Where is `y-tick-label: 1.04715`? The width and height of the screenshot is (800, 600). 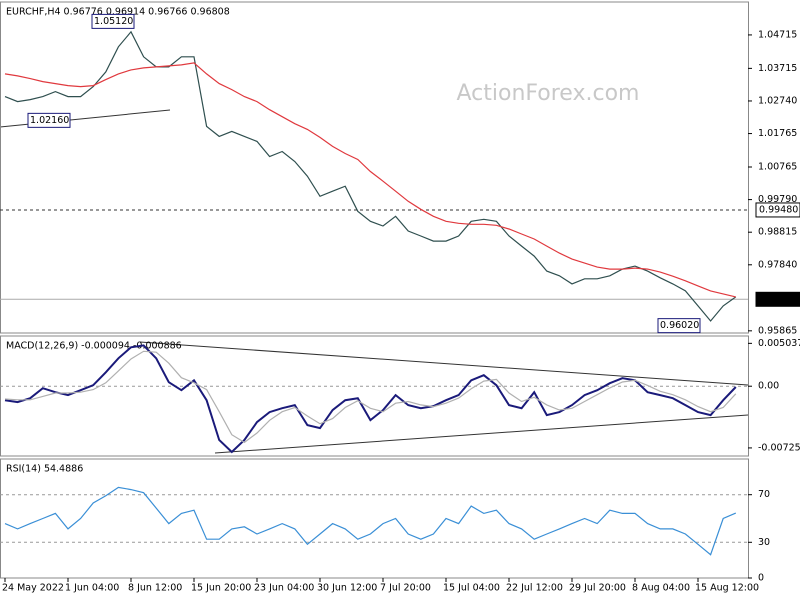
y-tick-label: 1.04715 is located at coordinates (777, 34).